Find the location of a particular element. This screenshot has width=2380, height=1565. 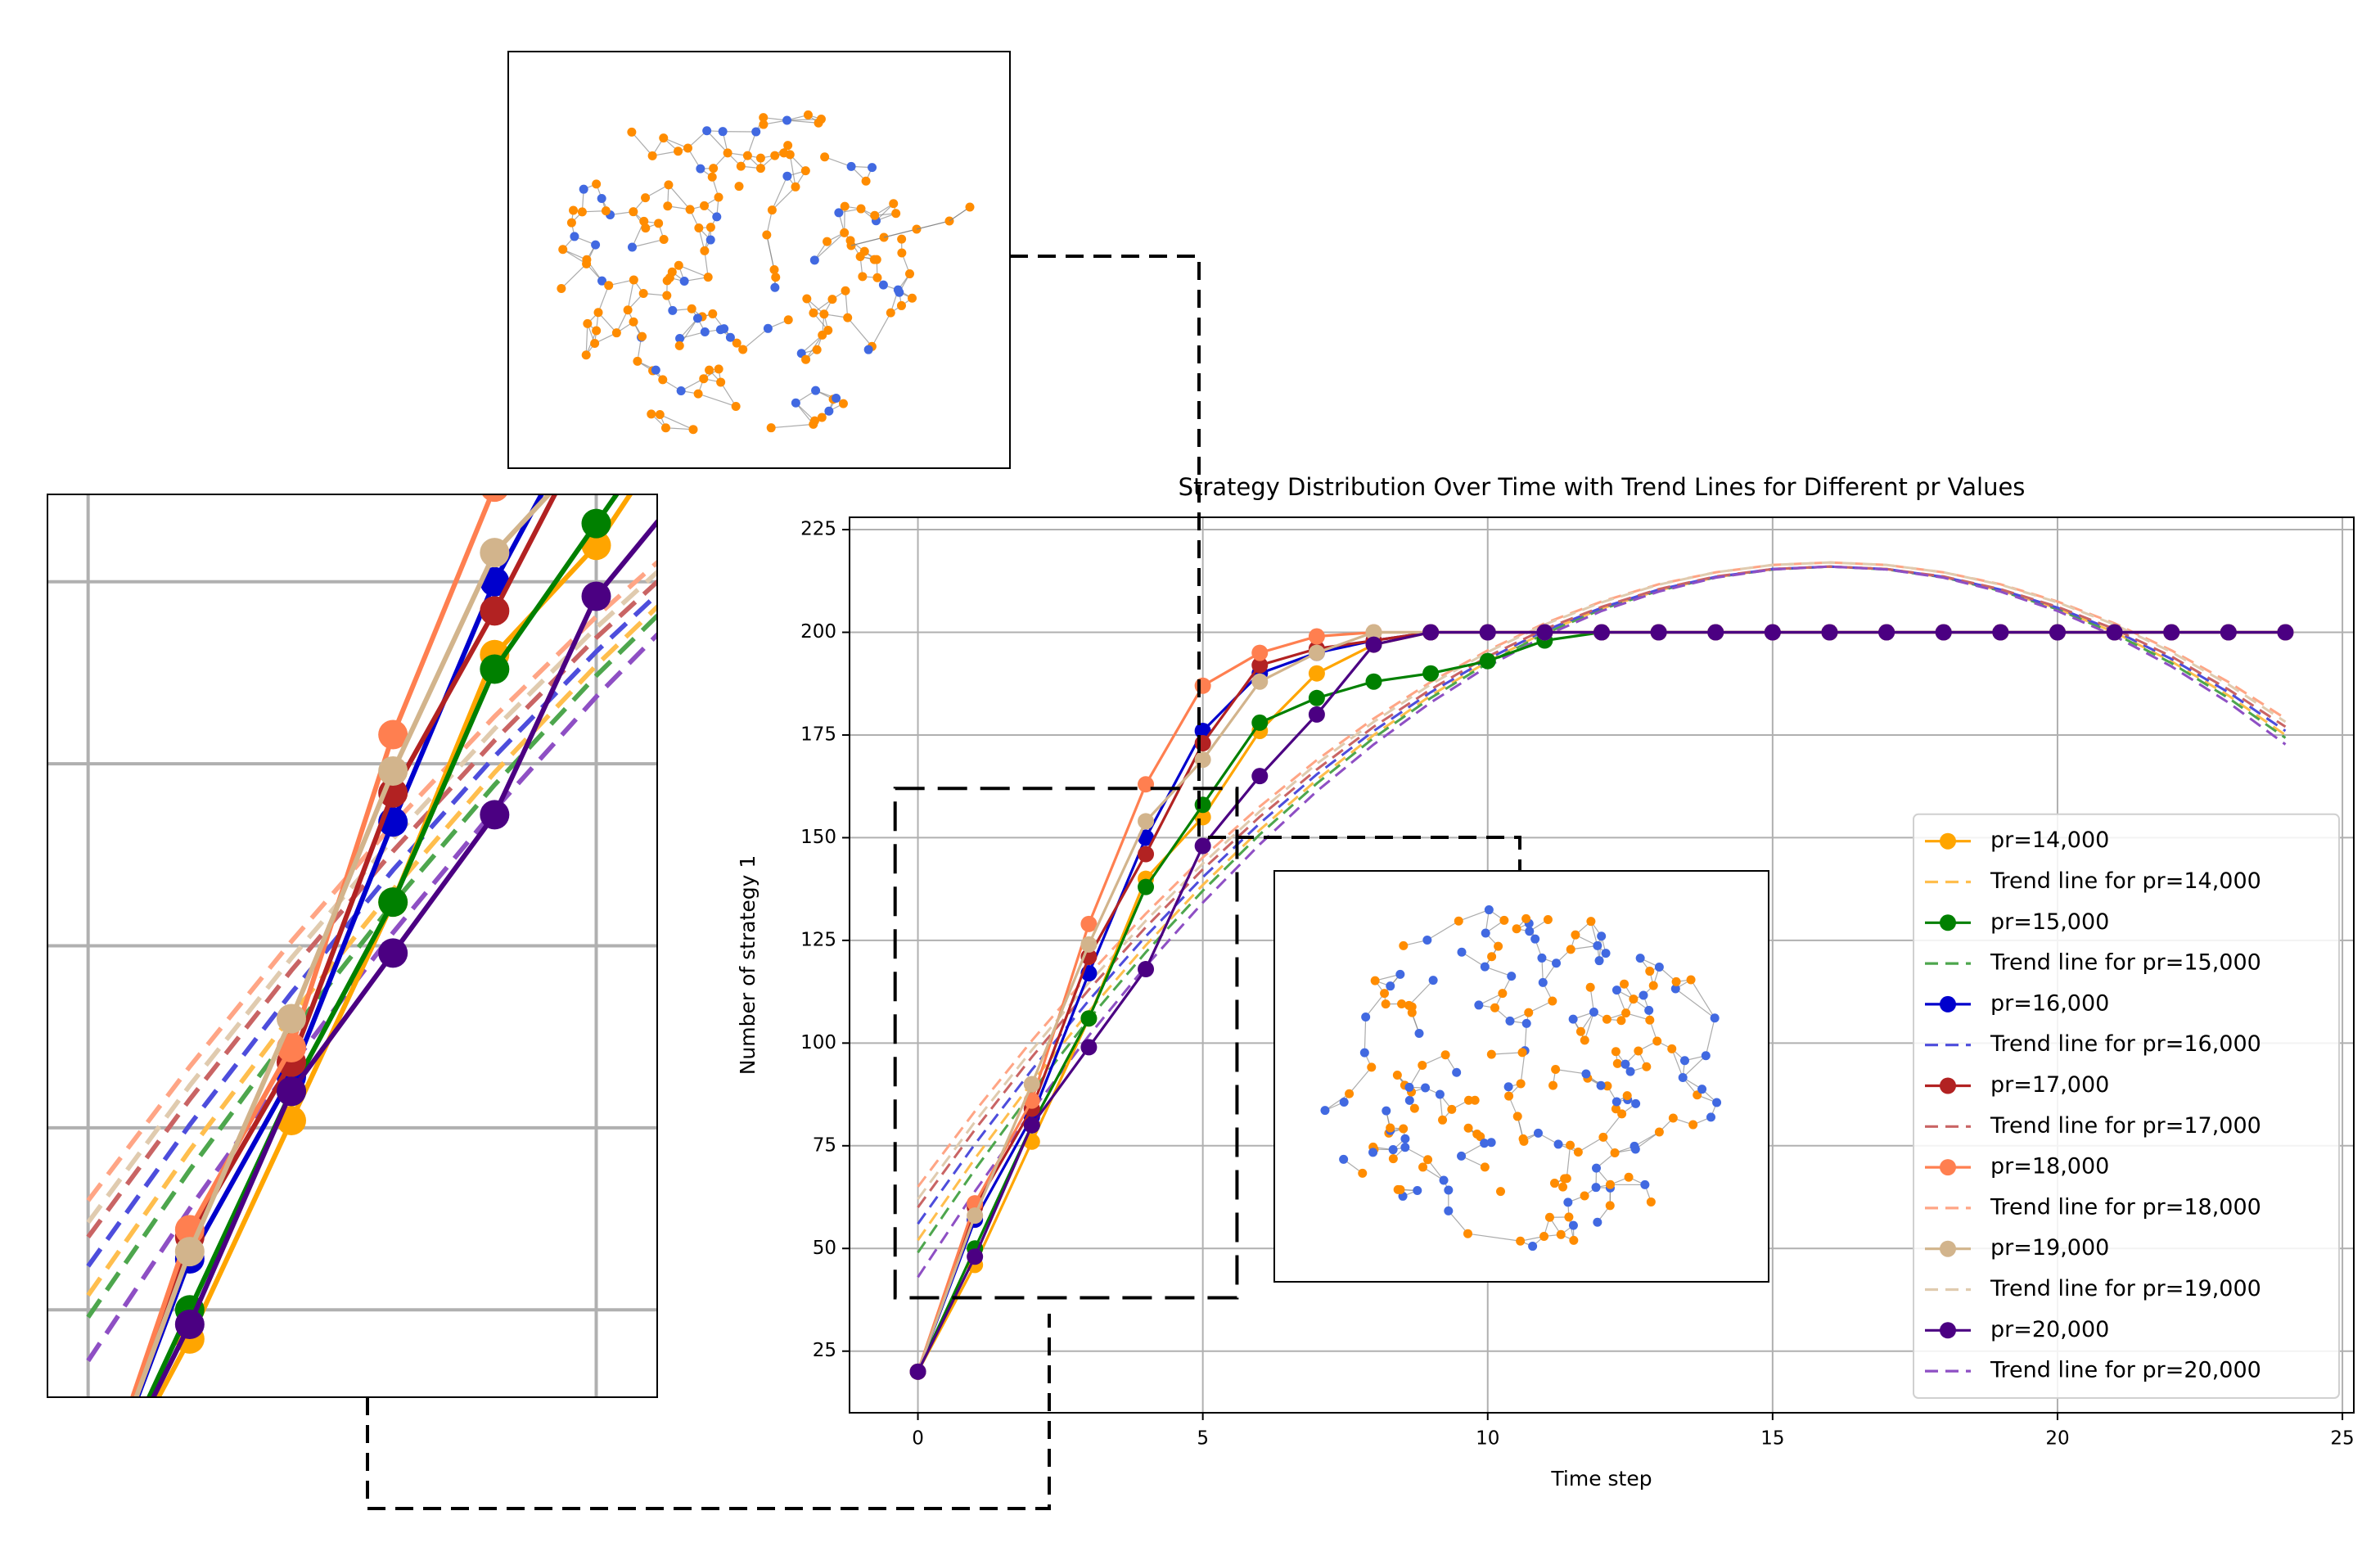

x-tick-label: 25 is located at coordinates (2342, 1439).